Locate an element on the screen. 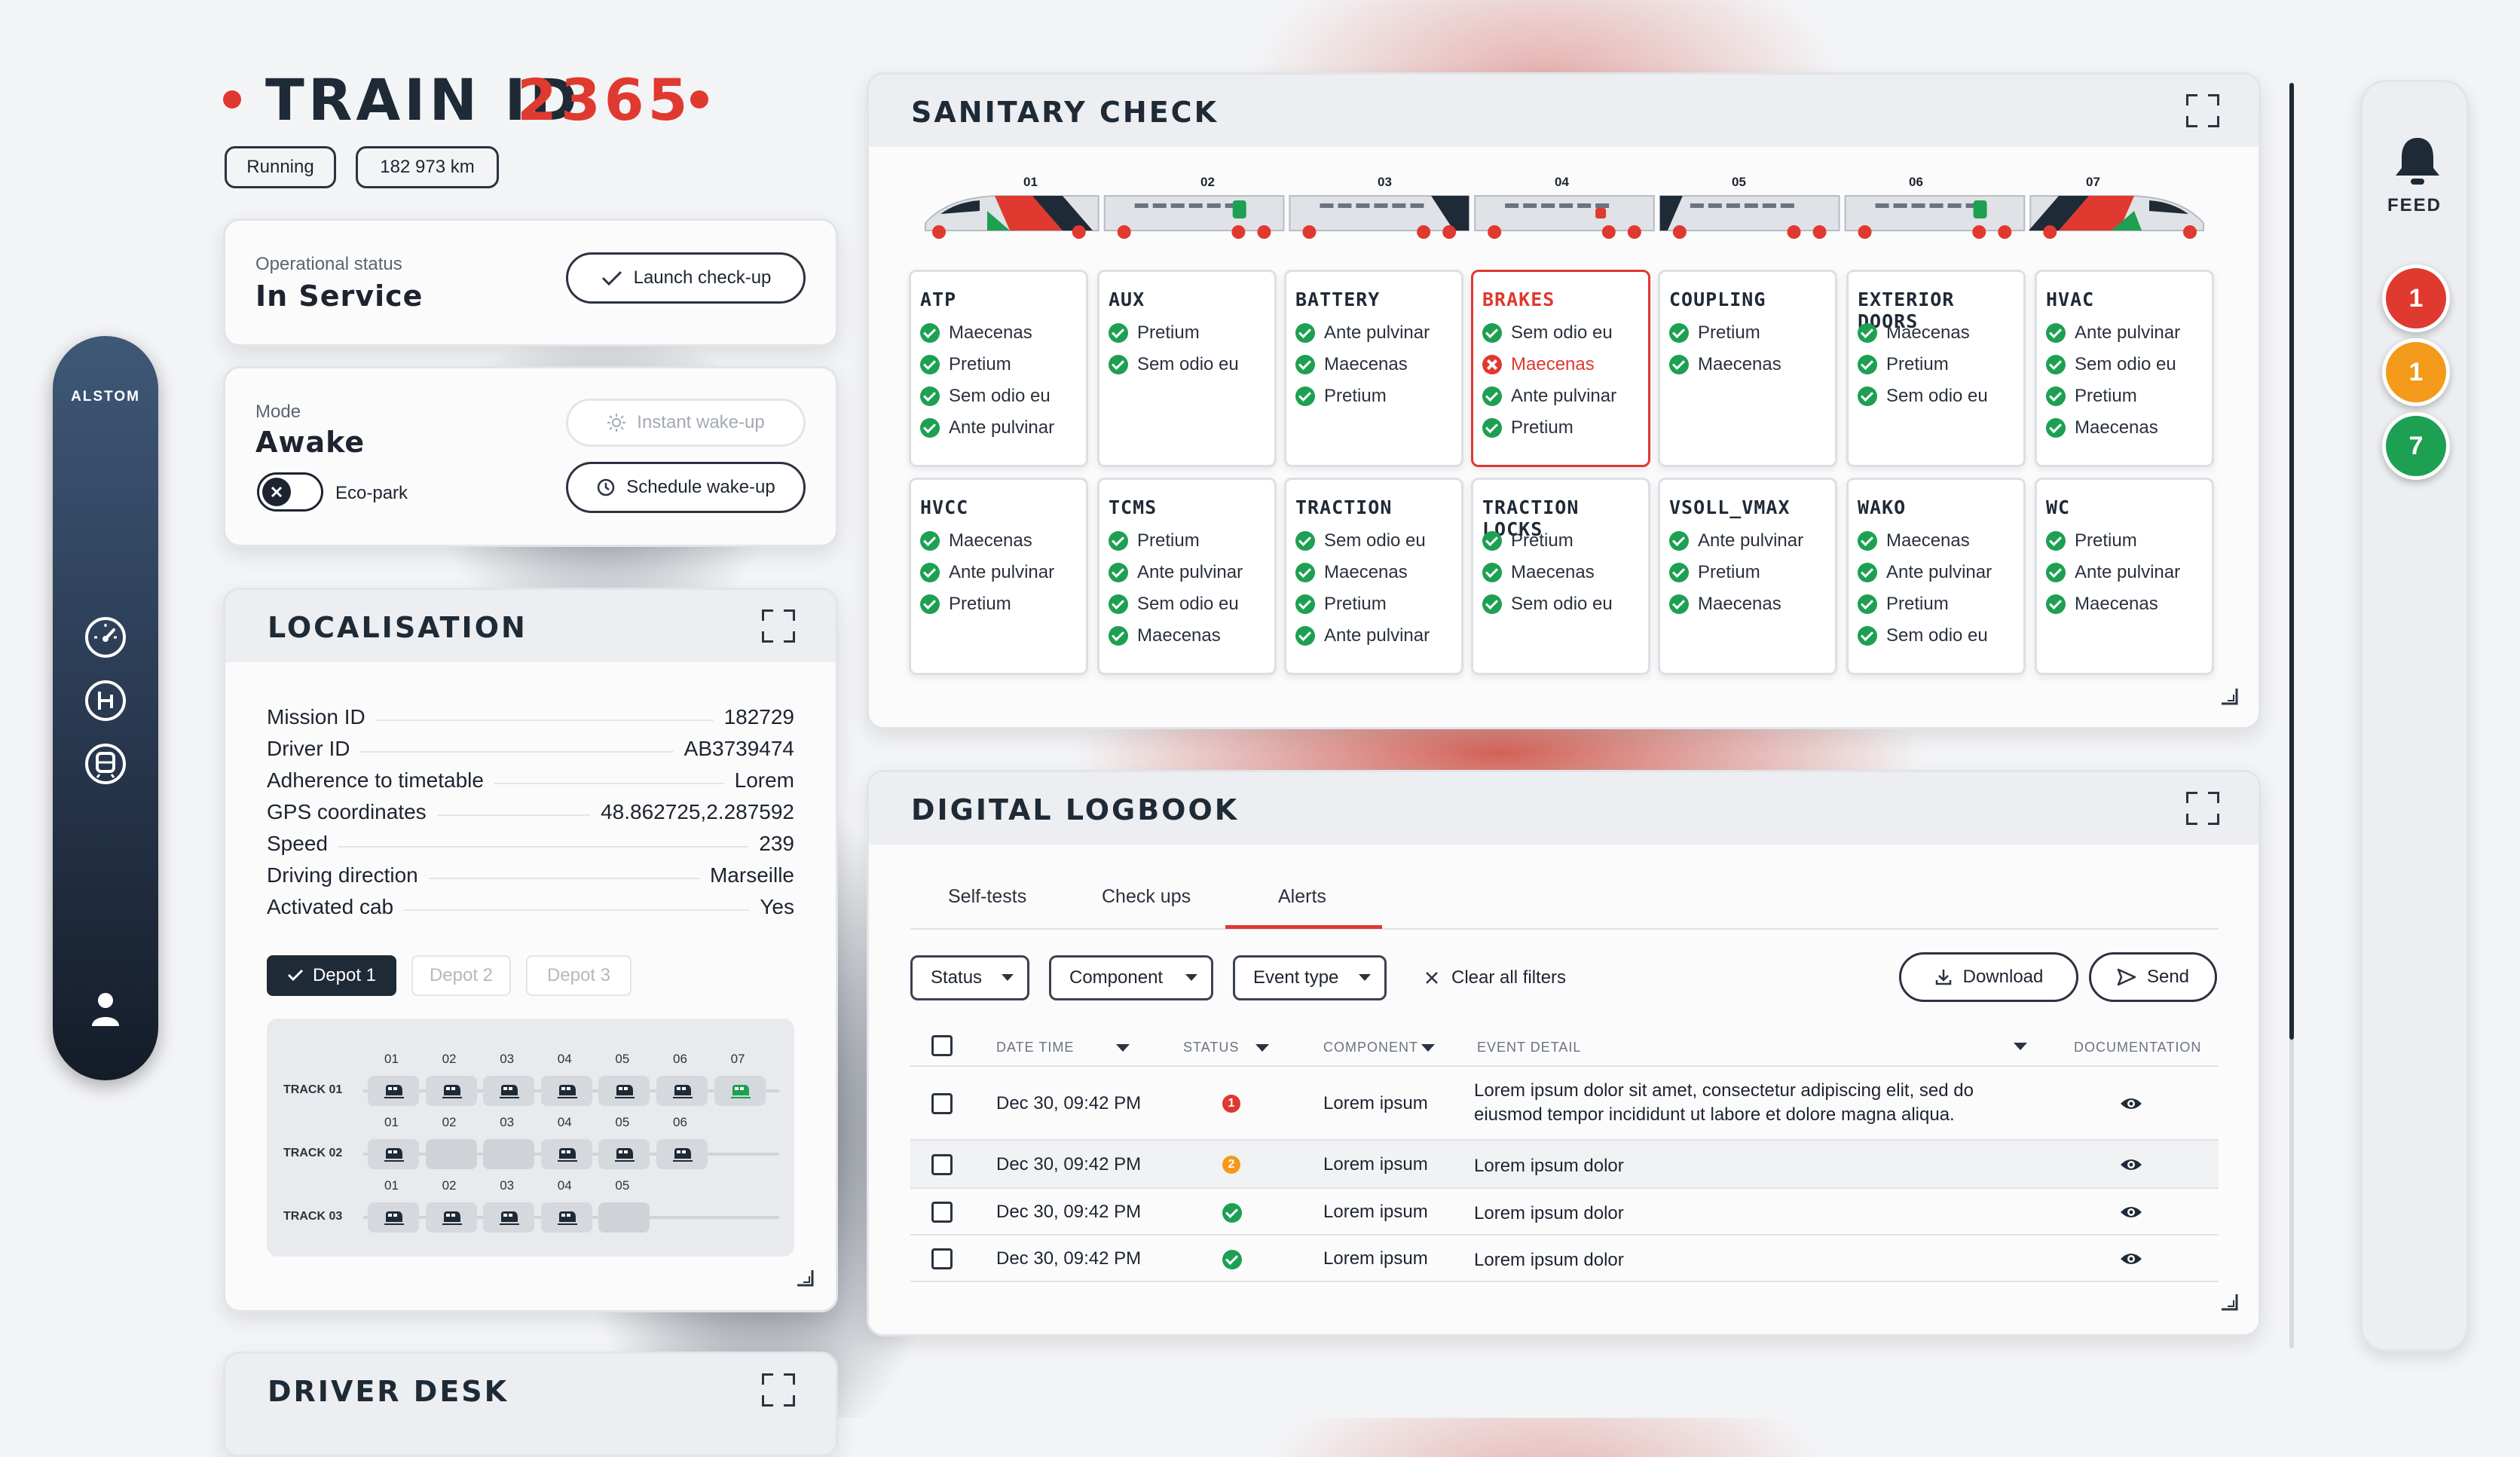  column-header-datetime: DATE TIME is located at coordinates (1063, 1048).